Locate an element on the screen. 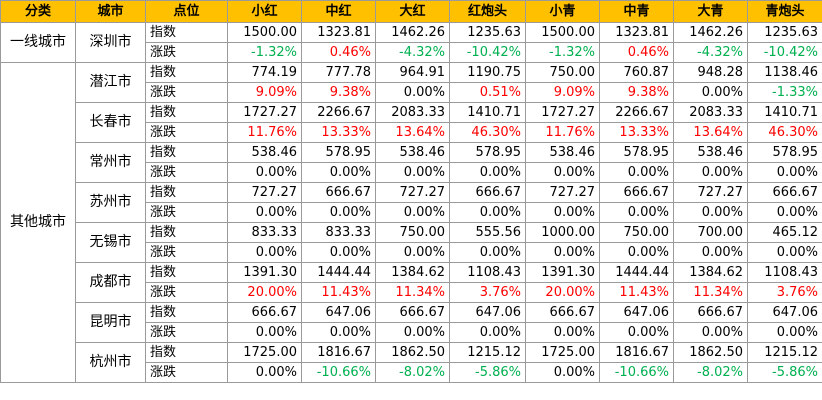 The width and height of the screenshot is (822, 400). index-value-cell: 1816.67 is located at coordinates (338, 352).